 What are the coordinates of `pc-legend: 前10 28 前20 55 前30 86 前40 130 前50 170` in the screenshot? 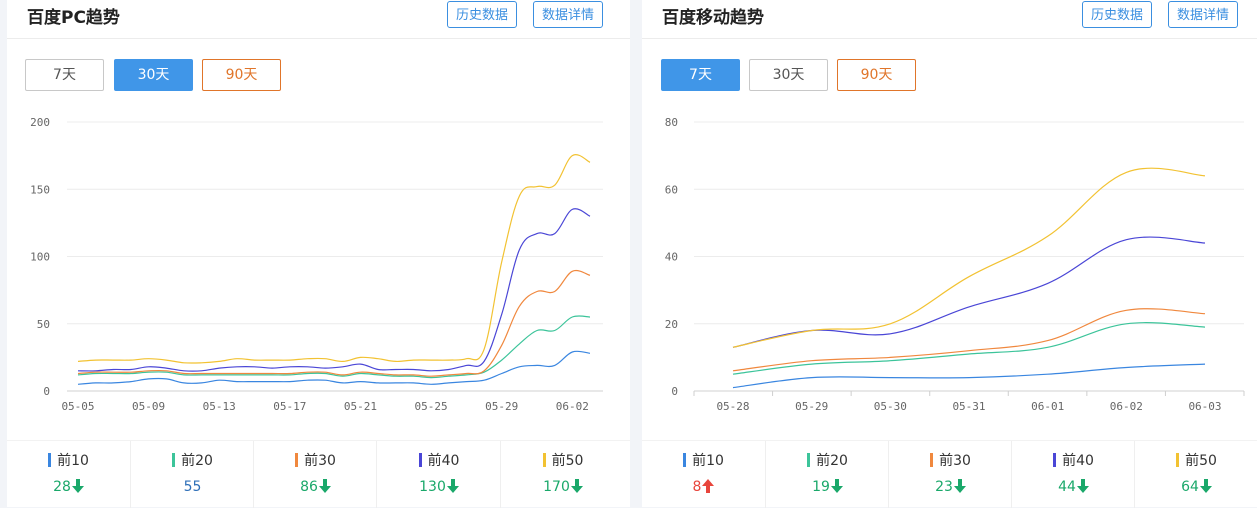 It's located at (318, 474).